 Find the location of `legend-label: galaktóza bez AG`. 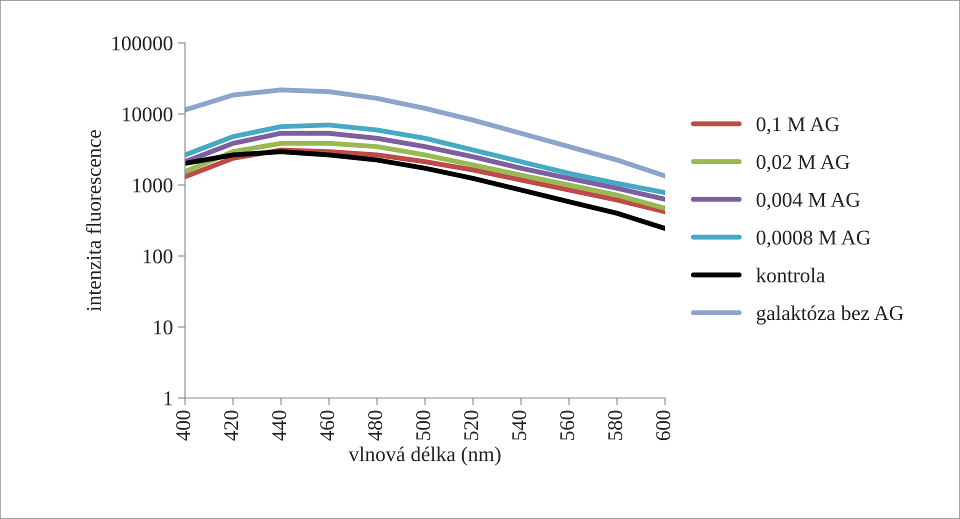

legend-label: galaktóza bez AG is located at coordinates (830, 314).